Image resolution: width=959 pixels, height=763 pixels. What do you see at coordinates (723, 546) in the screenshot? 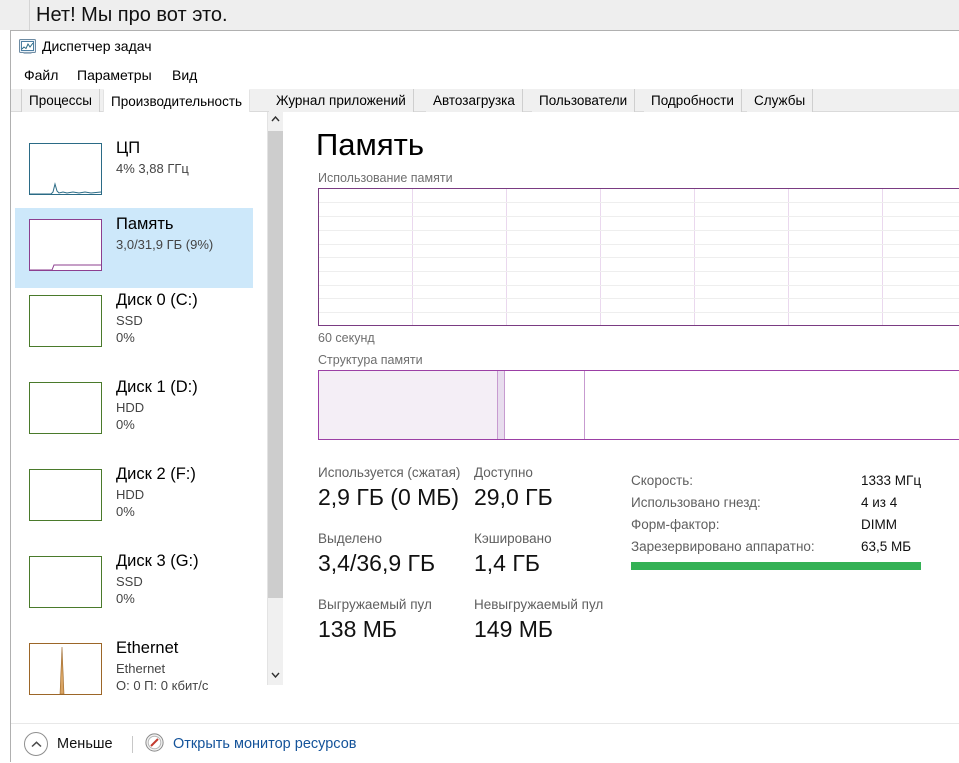
I see `spec-hardware-reserved-label: Зарезервировано аппаратно:` at bounding box center [723, 546].